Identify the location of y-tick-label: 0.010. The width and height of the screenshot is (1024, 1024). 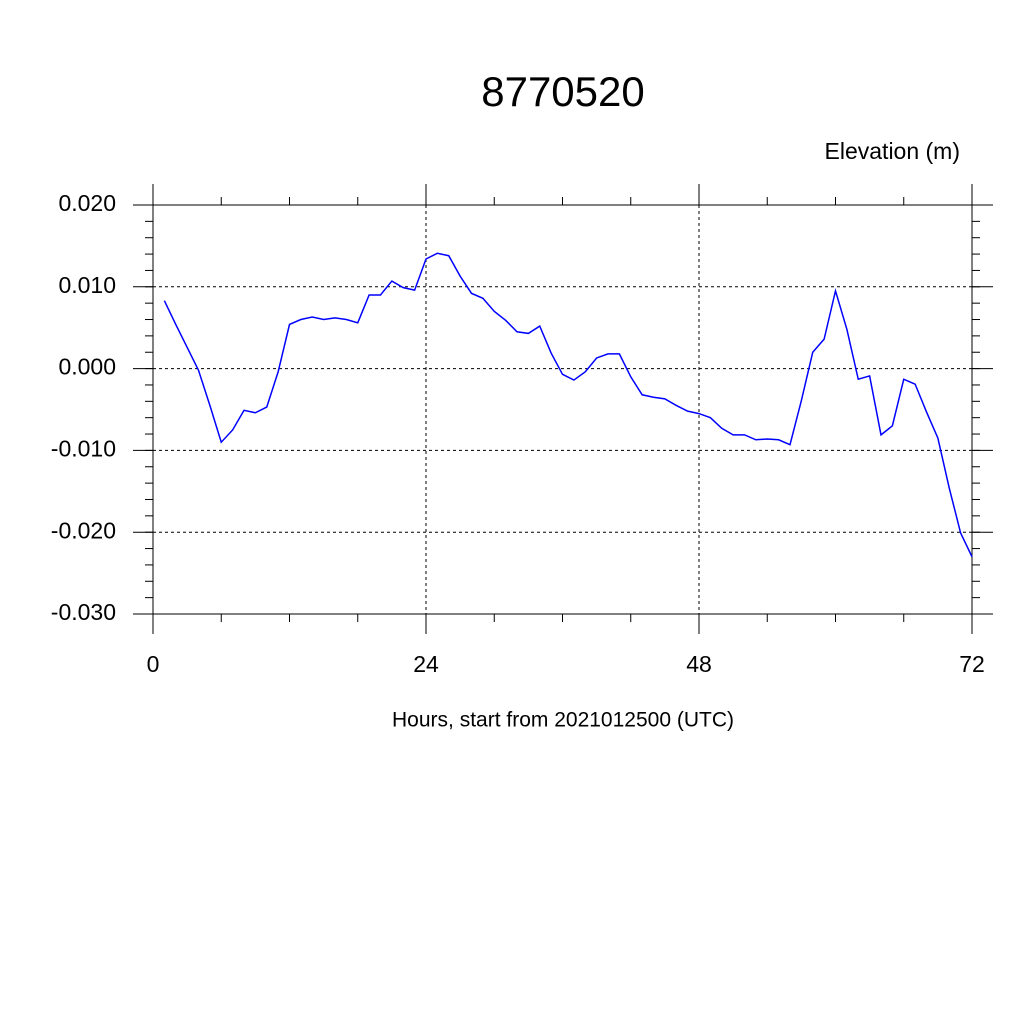
(87, 285).